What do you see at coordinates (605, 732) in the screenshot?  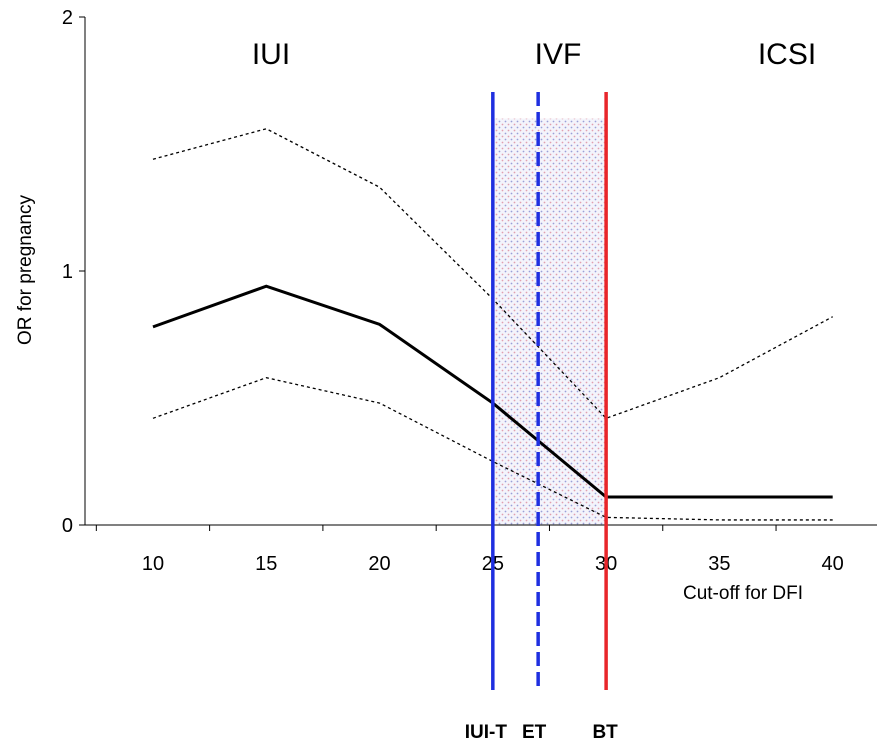 I see `threshold-label-bt: BT` at bounding box center [605, 732].